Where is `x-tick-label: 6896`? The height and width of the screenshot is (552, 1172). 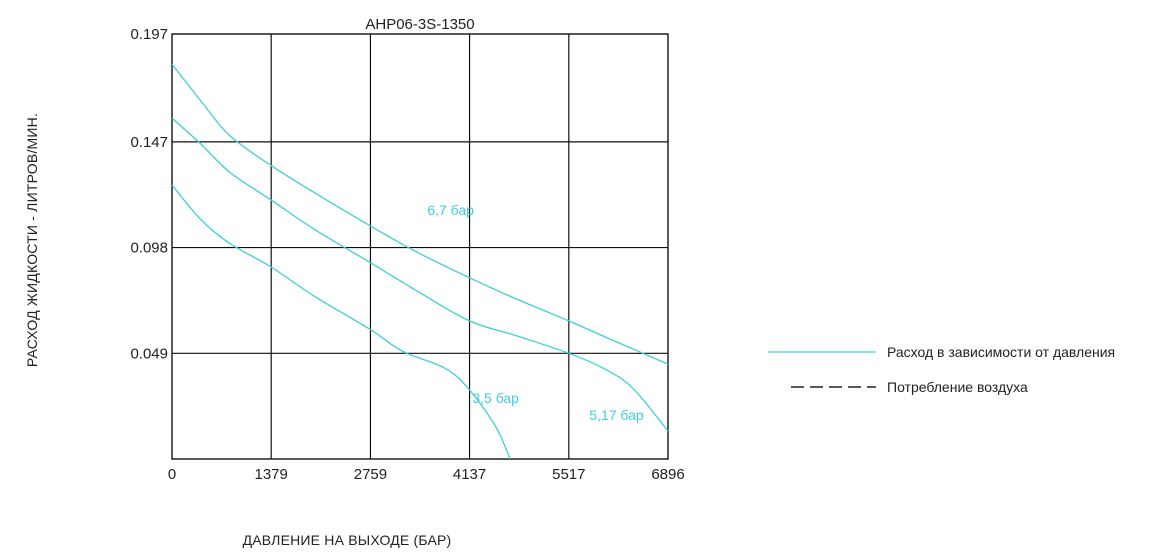 x-tick-label: 6896 is located at coordinates (667, 474).